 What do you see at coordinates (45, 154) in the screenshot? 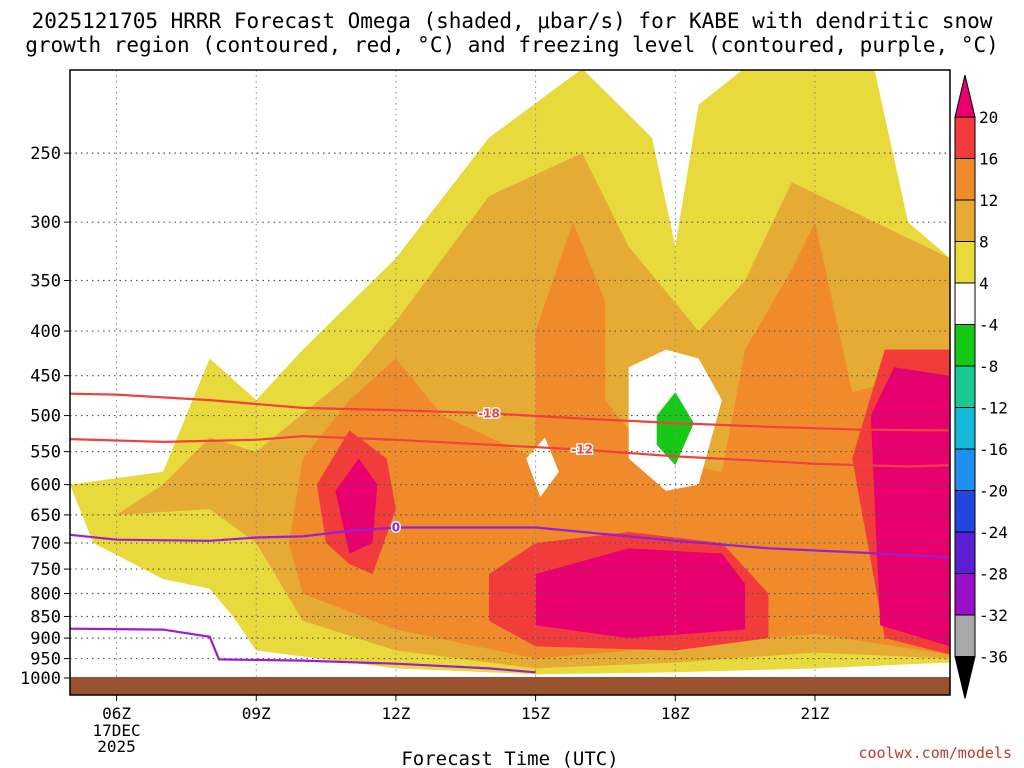
I see `y-tick-250: 250` at bounding box center [45, 154].